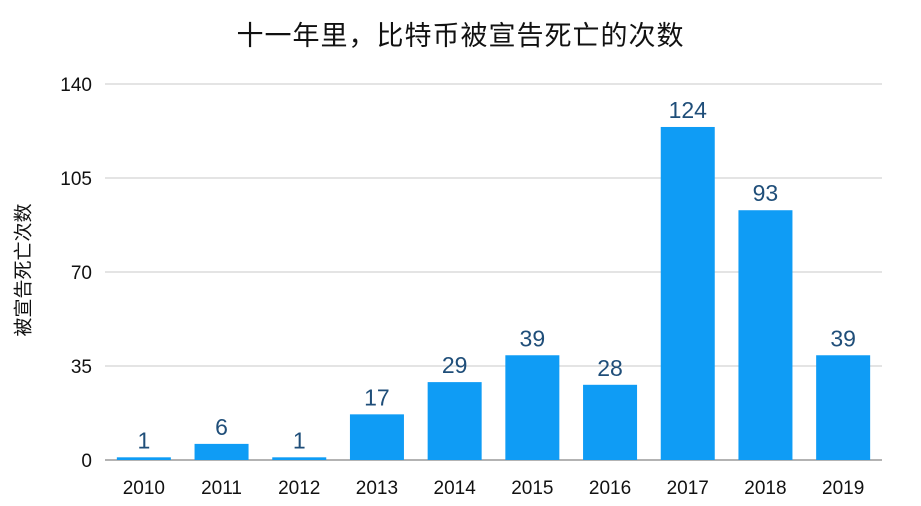 Image resolution: width=921 pixels, height=506 pixels. What do you see at coordinates (455, 488) in the screenshot?
I see `x-tick-label-2014: 2014` at bounding box center [455, 488].